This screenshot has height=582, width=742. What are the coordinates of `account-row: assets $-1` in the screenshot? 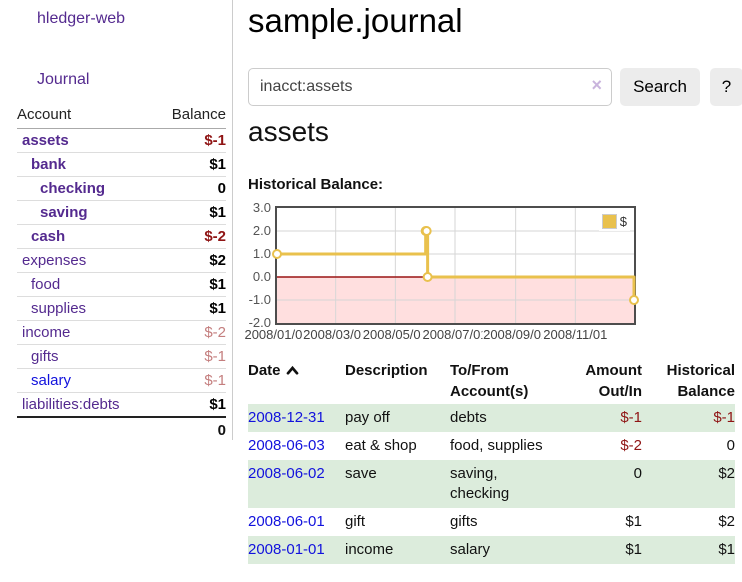 It's located at (121, 140).